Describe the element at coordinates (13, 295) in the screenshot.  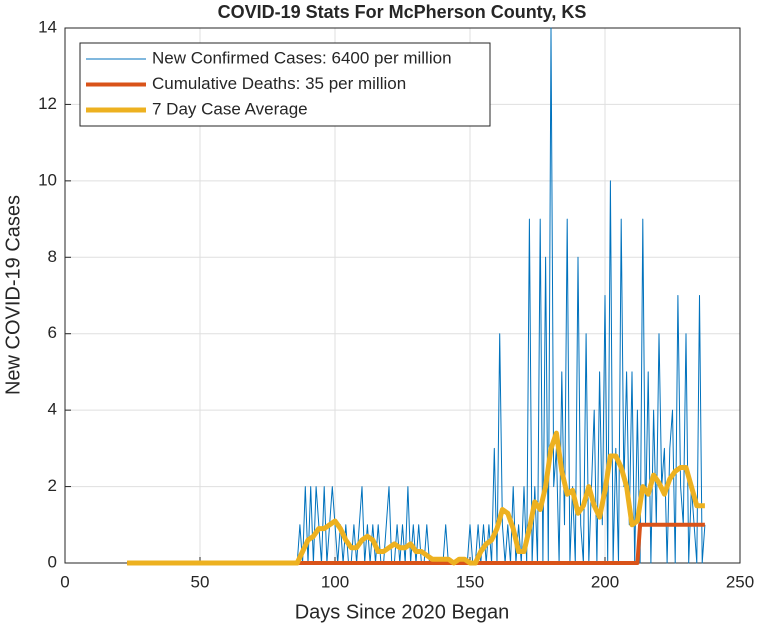
I see `y-axis-label: New COVID-19 Cases` at that location.